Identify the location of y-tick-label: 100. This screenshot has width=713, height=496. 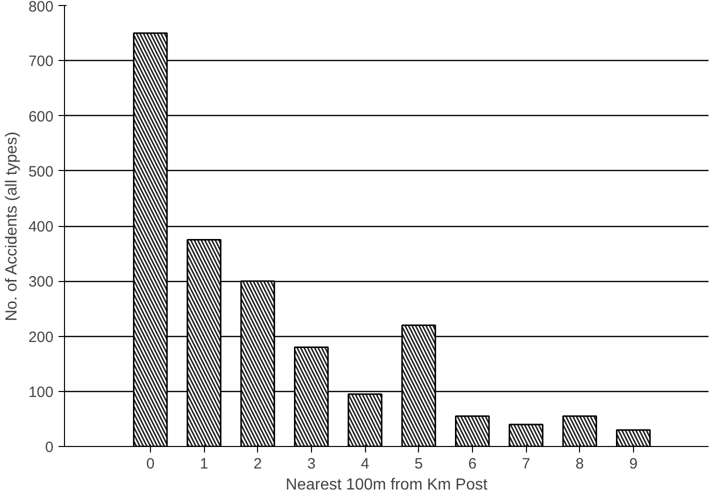
(41, 392).